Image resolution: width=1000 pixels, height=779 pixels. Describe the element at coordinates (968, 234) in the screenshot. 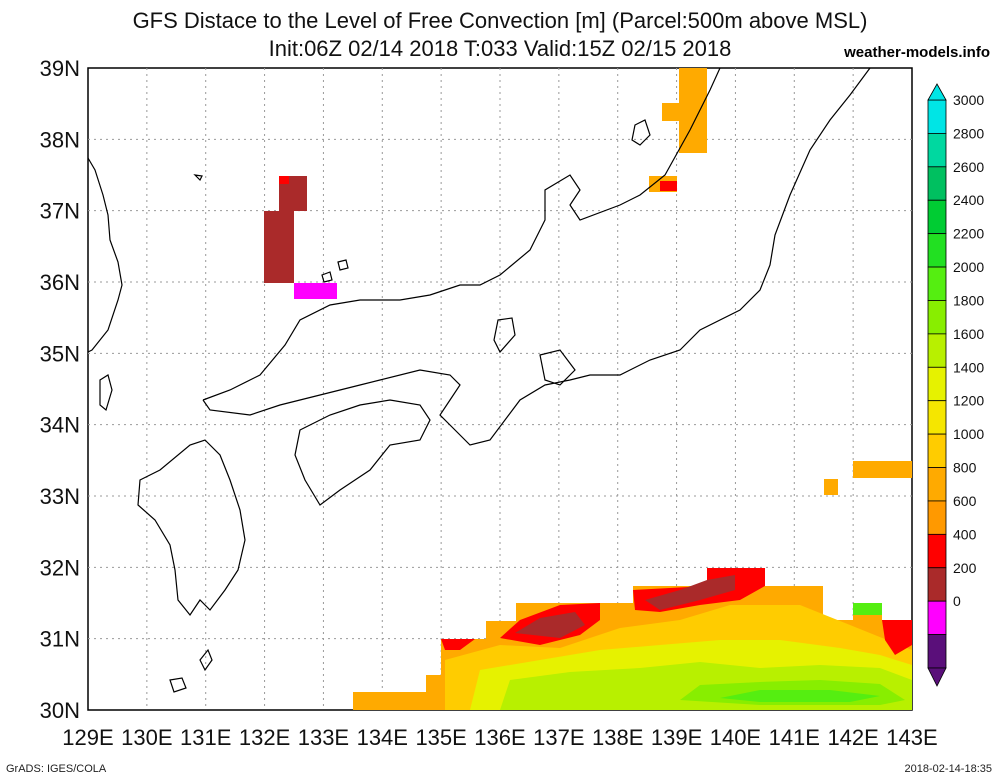

I see `colorbar-label: 2200` at that location.